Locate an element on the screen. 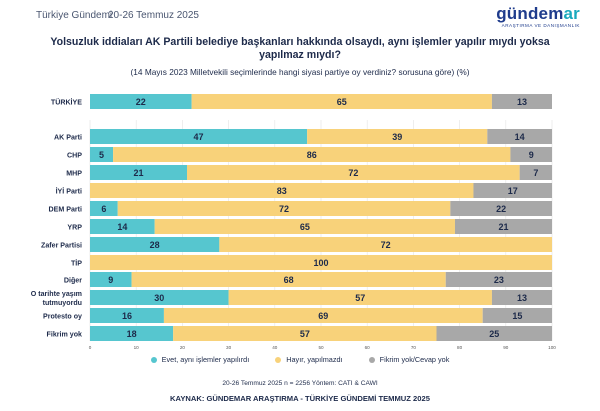 This screenshot has width=600, height=411. category-label: İYİ Parti is located at coordinates (69, 191).